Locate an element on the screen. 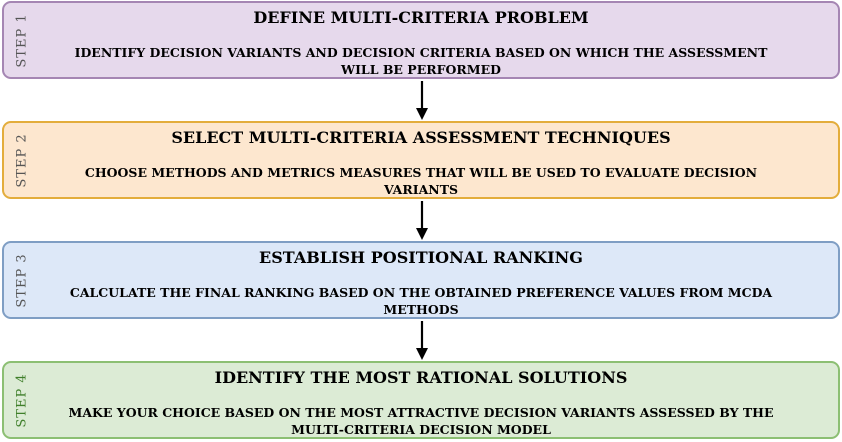 This screenshot has height=442, width=842. step-3-title: ESTABLISH POSITIONAL RANKING is located at coordinates (421, 257).